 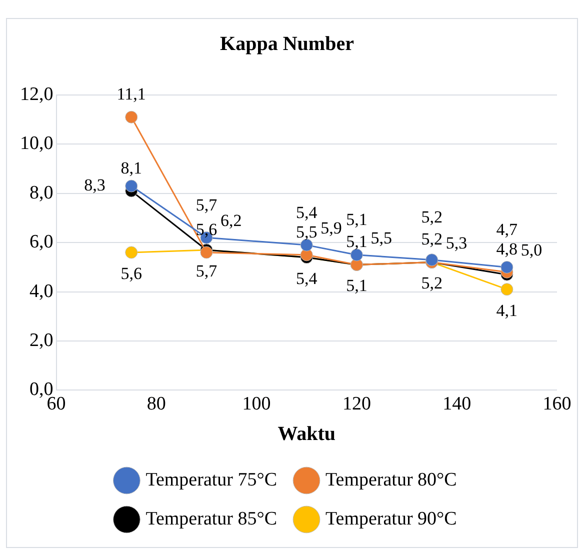 What do you see at coordinates (231, 220) in the screenshot?
I see `data-label: 6,2` at bounding box center [231, 220].